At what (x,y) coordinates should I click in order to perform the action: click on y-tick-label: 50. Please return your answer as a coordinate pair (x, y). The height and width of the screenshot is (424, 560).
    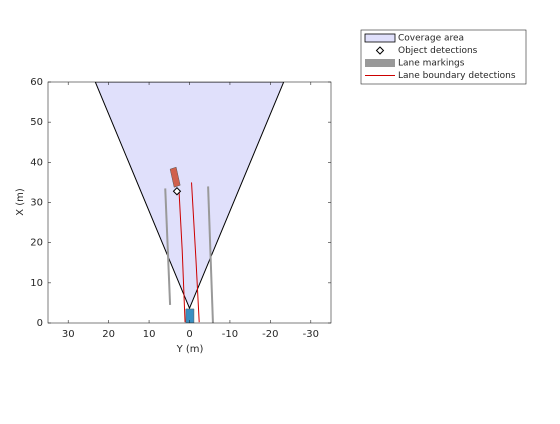
    Looking at the image, I should click on (36, 122).